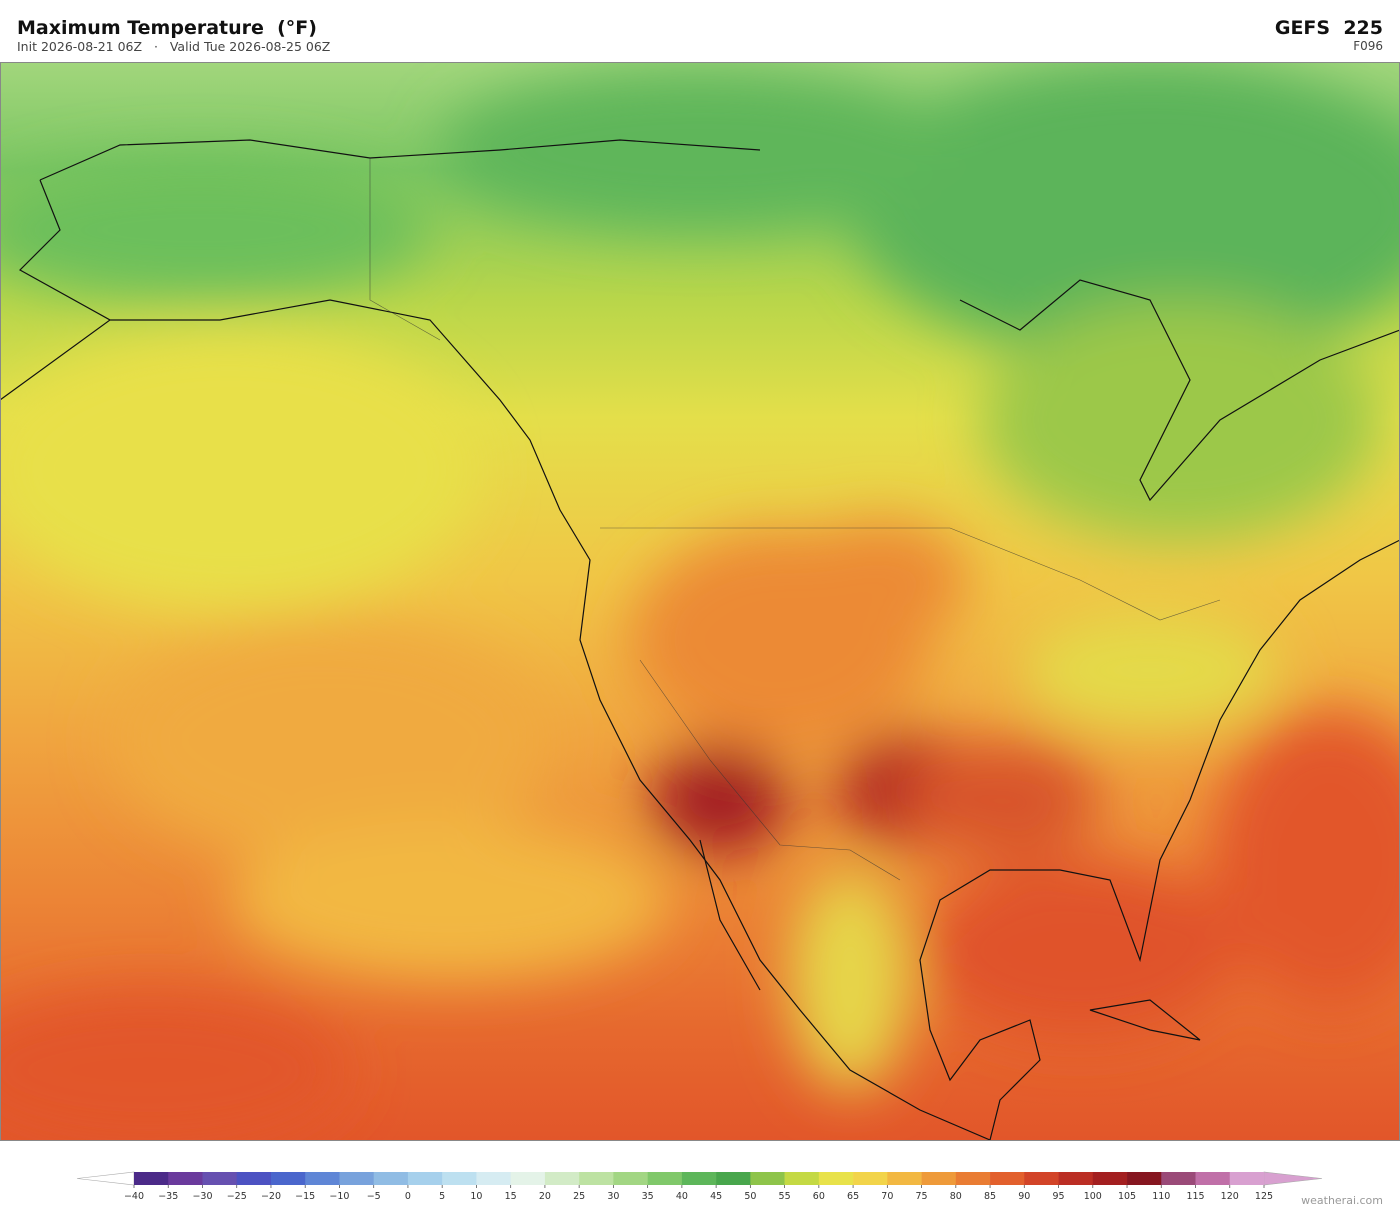 Image resolution: width=1400 pixels, height=1215 pixels. Describe the element at coordinates (1368, 46) in the screenshot. I see `forecast-hour: F096` at that location.